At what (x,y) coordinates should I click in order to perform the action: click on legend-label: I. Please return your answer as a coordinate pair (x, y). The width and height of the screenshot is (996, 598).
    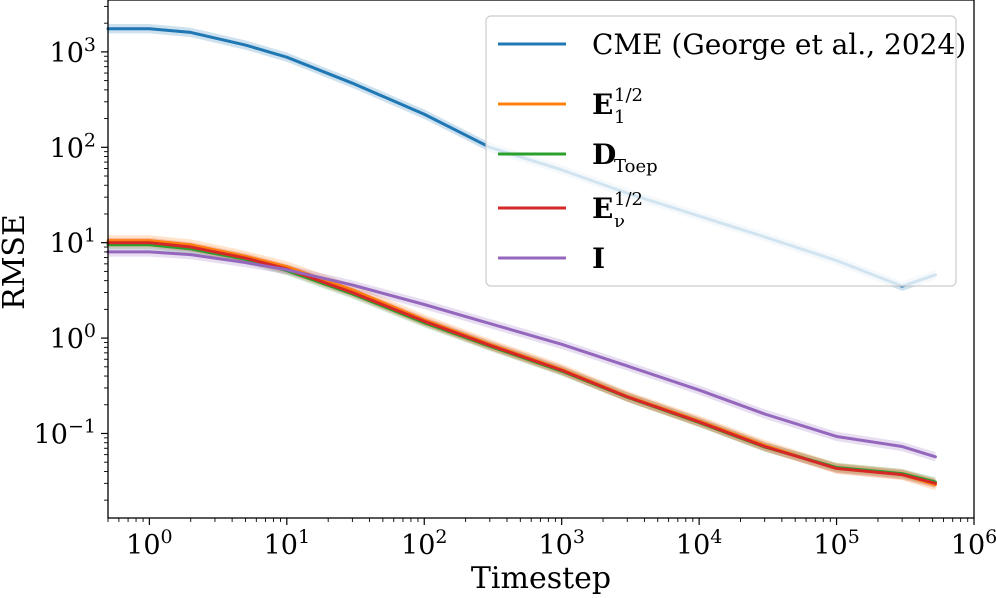
    Looking at the image, I should click on (598, 258).